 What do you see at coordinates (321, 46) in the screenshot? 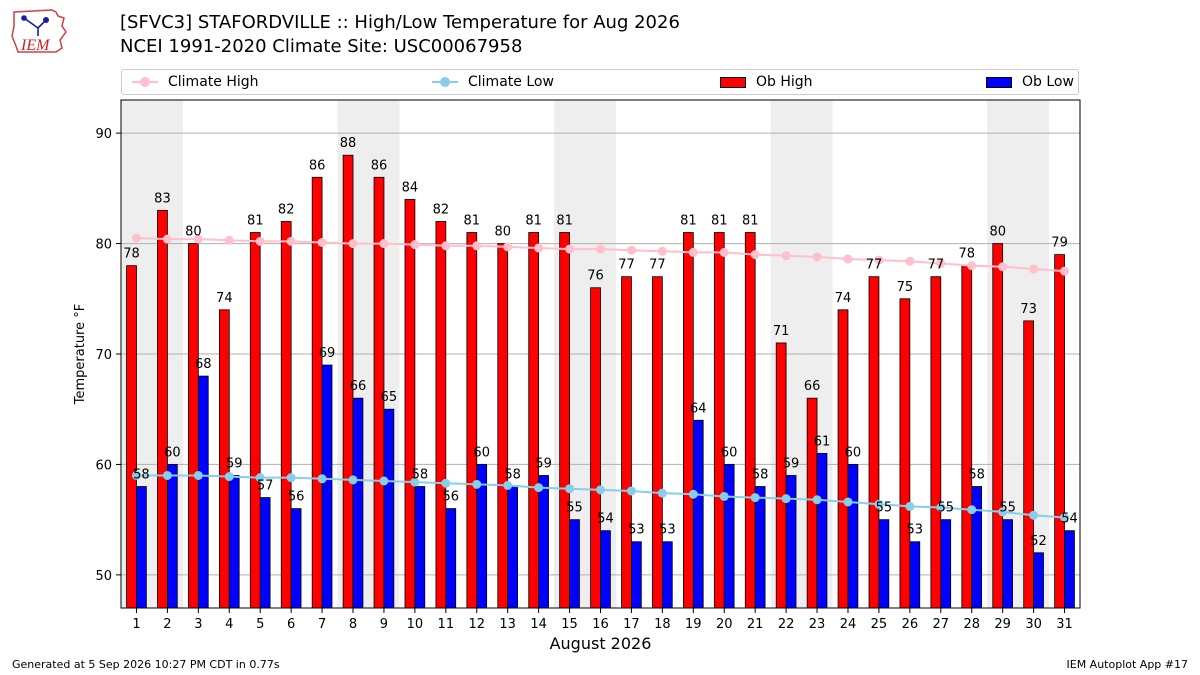
I see `chart-subtitle: NCEI 1991-2020 Climate Site: USC00067958` at bounding box center [321, 46].